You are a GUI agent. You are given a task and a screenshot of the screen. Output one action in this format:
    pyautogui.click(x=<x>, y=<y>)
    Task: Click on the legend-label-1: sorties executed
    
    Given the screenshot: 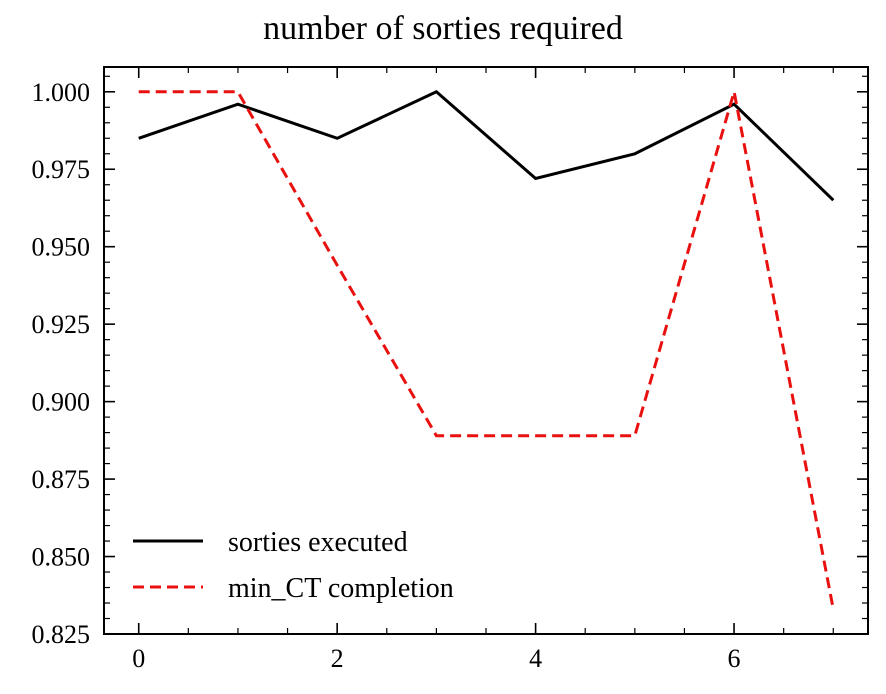 What is the action you would take?
    pyautogui.click(x=318, y=542)
    